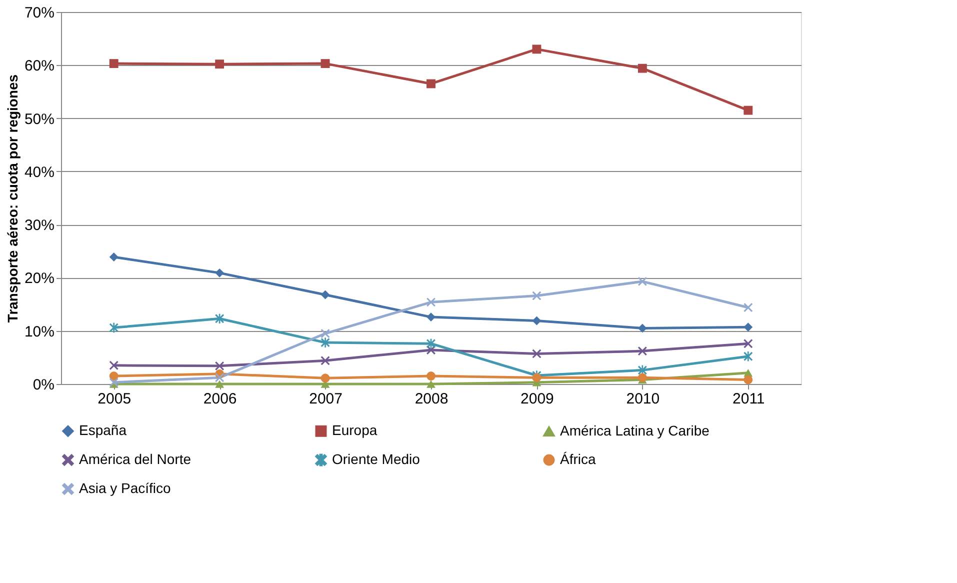 The height and width of the screenshot is (583, 957). Describe the element at coordinates (135, 459) in the screenshot. I see `legend-label: América del Norte` at that location.